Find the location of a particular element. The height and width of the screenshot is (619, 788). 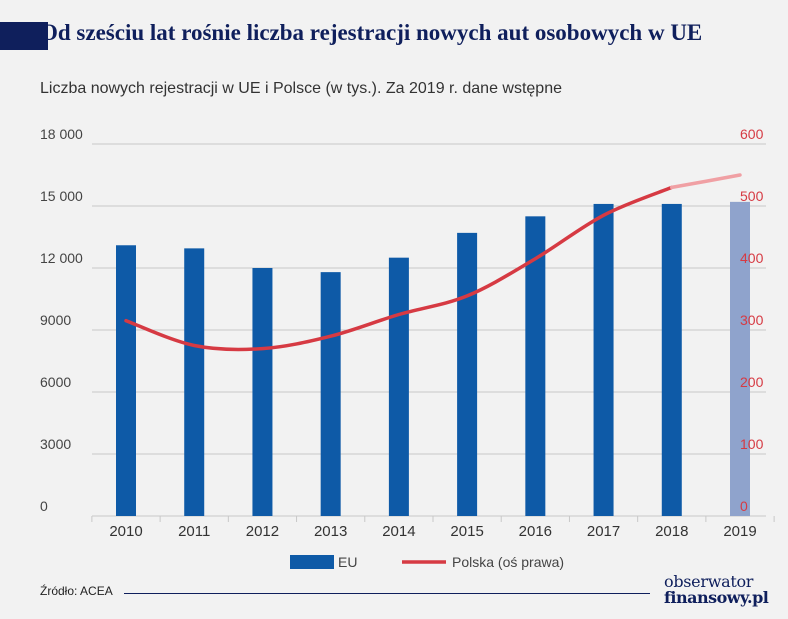

y-left-tick-label: 3000 is located at coordinates (55, 444).